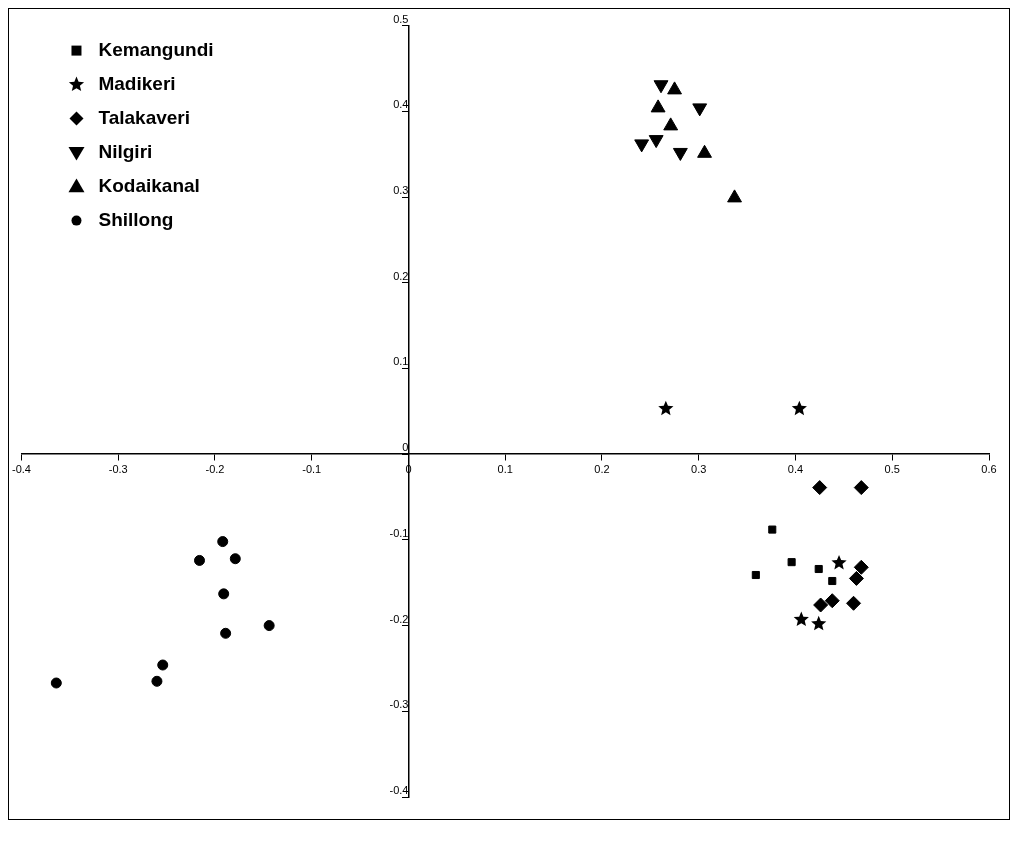  What do you see at coordinates (149, 185) in the screenshot?
I see `legend-label: Kodaikanal` at bounding box center [149, 185].